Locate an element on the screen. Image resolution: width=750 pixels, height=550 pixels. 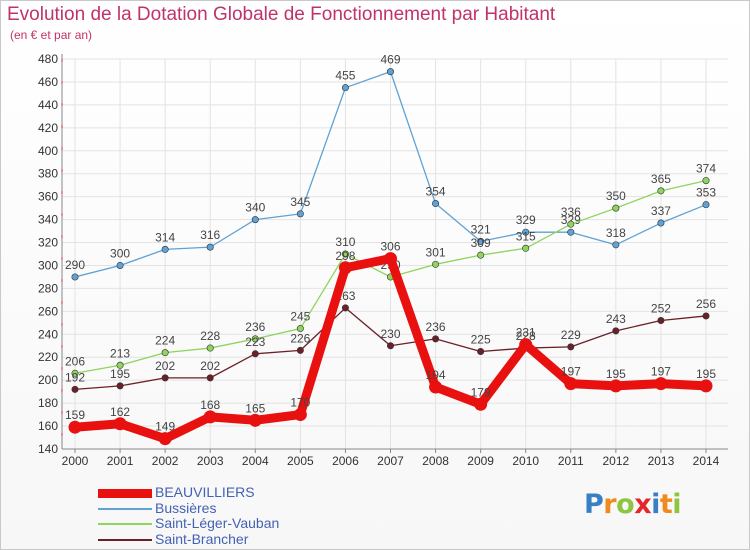
data-label: 231 is located at coordinates (526, 333).